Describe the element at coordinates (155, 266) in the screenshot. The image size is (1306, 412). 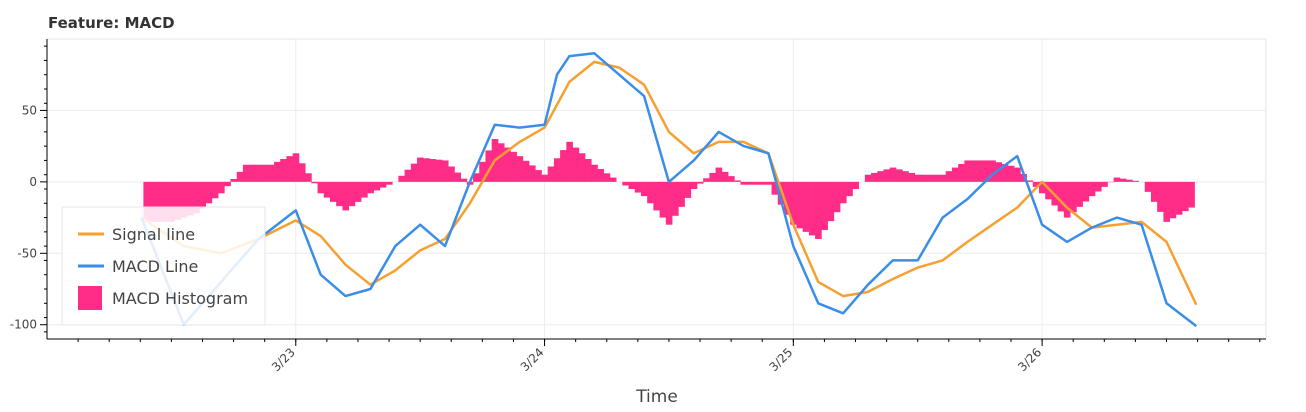
I see `legend-macd-label: MACD Line` at that location.